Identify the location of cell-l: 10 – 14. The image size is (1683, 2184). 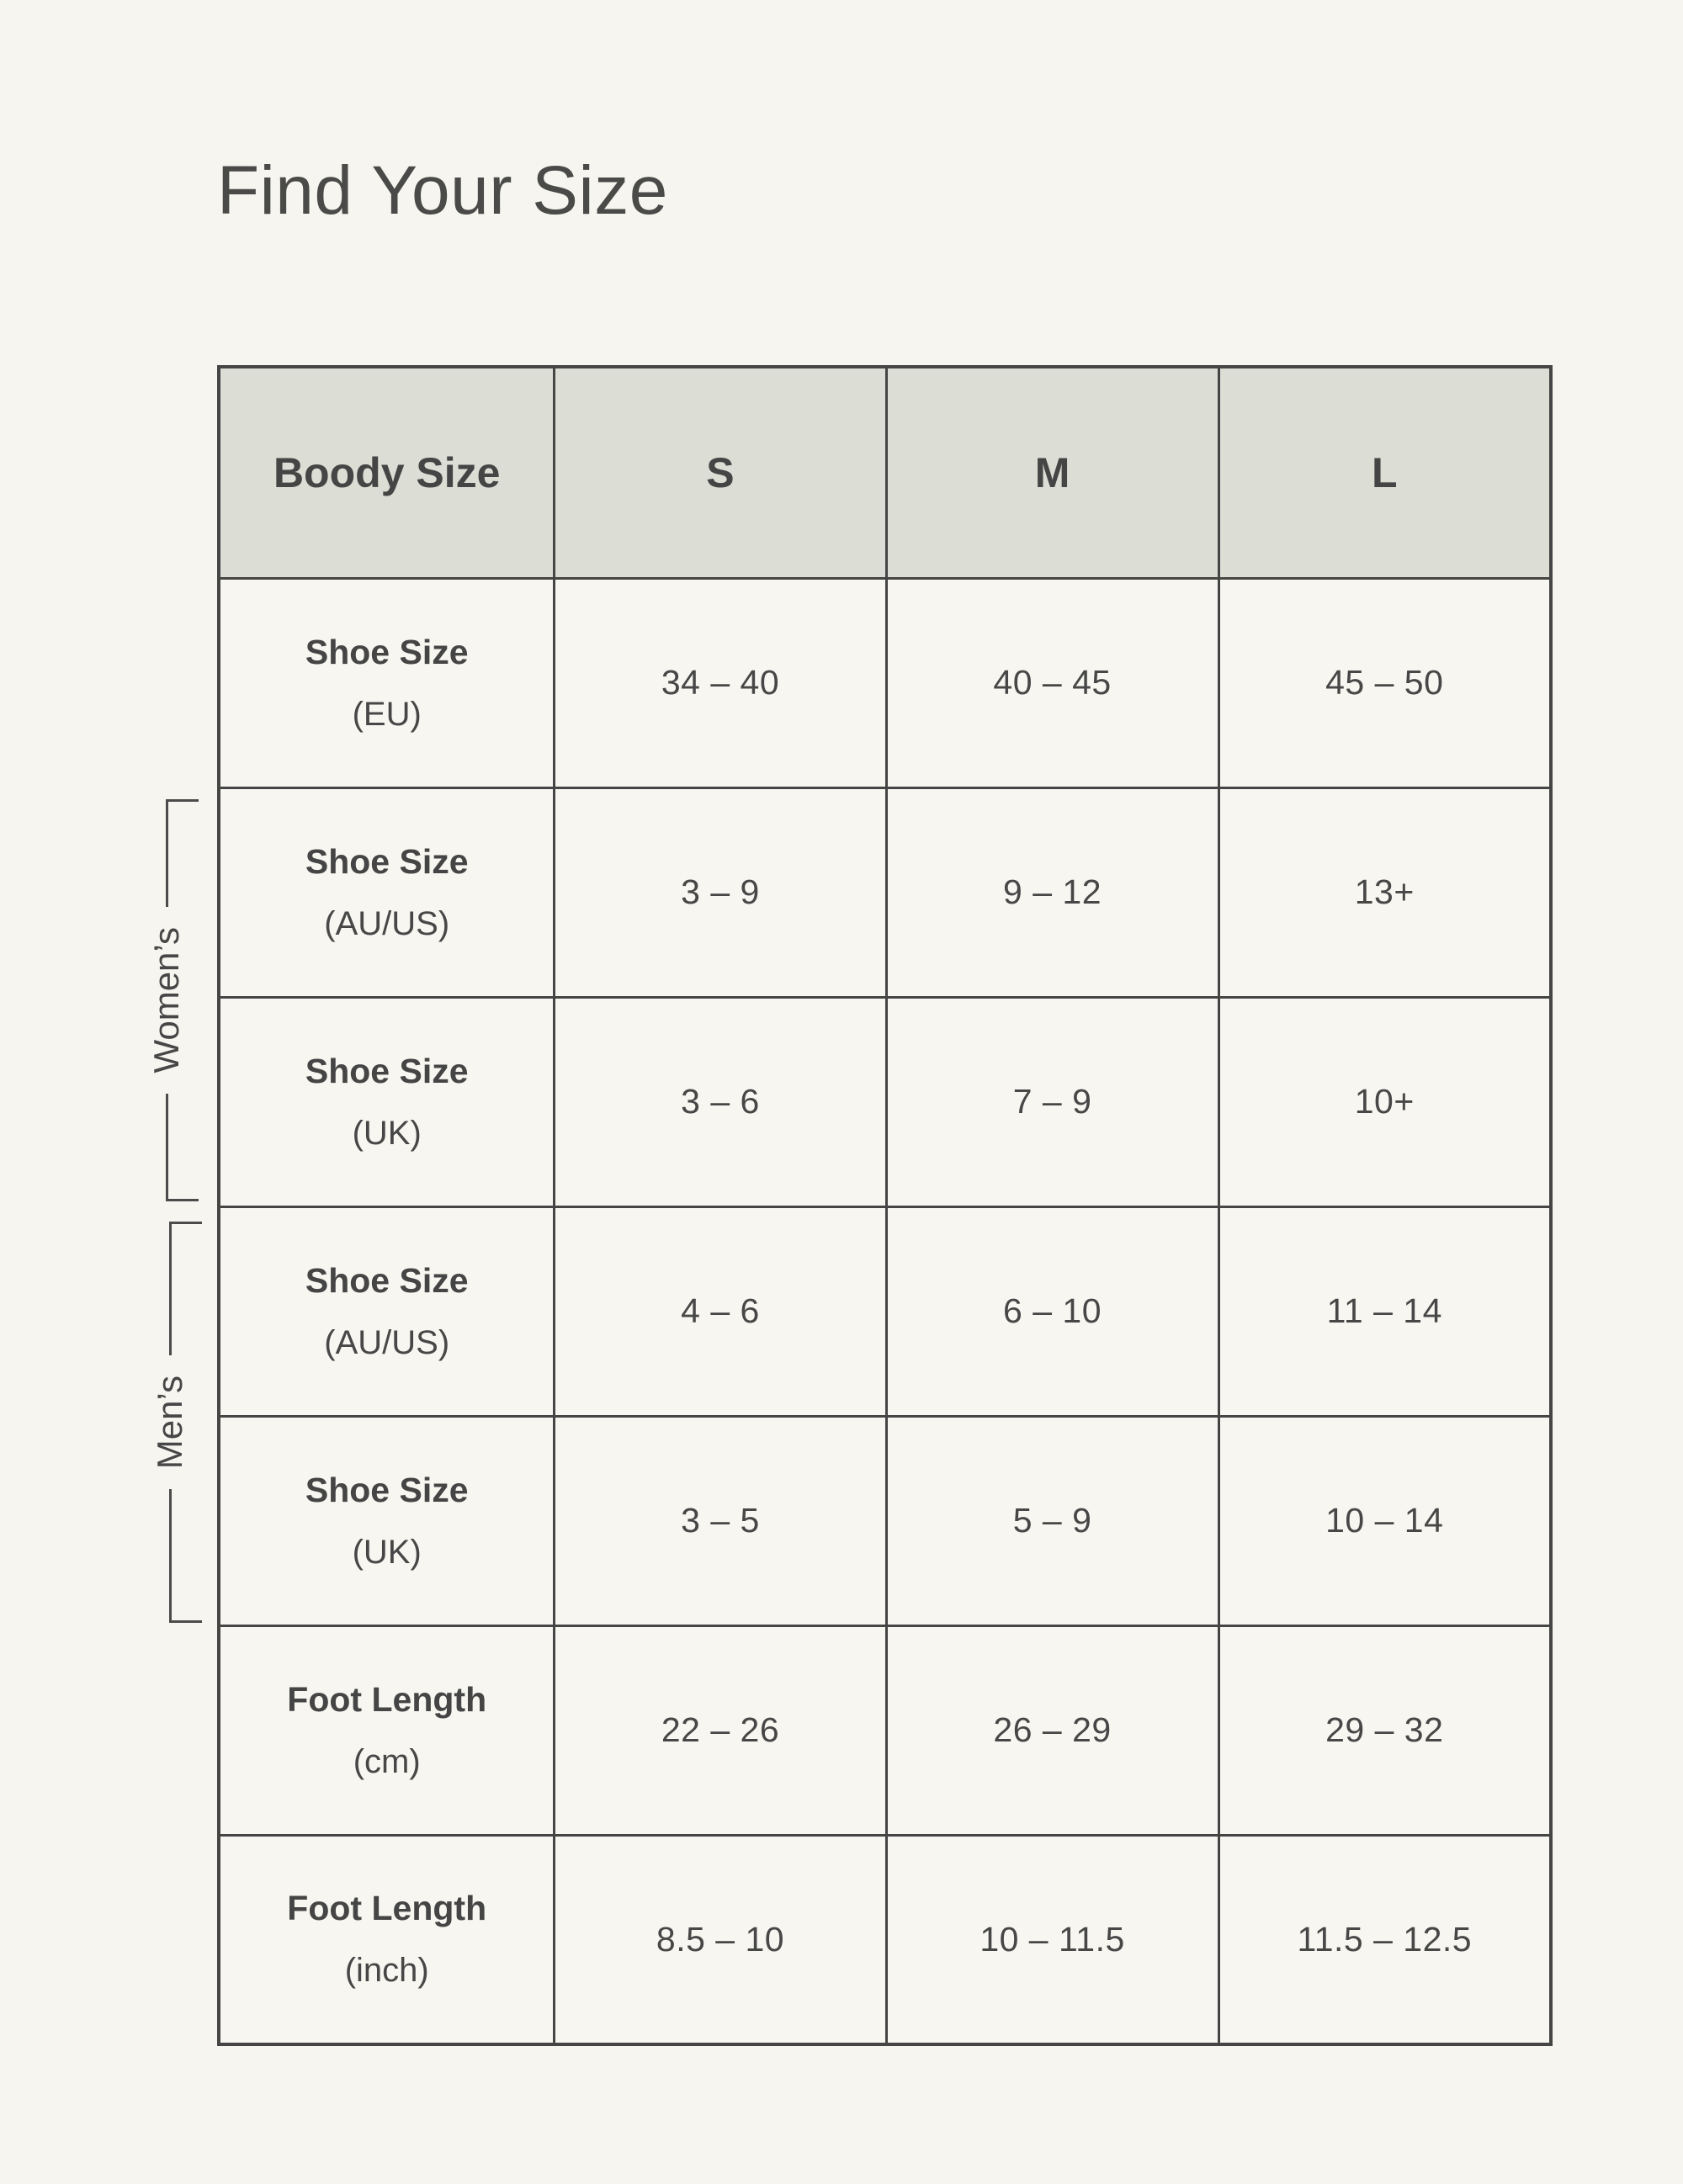
(1385, 1520).